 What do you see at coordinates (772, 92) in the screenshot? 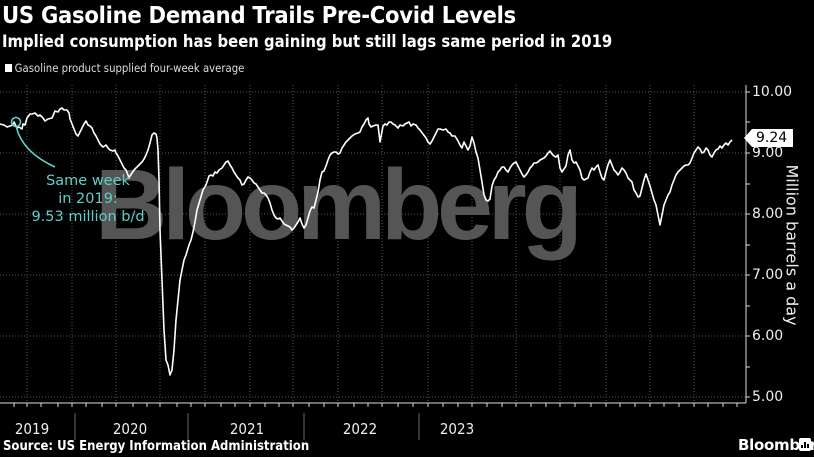
I see `y-tick-label: 10.00` at bounding box center [772, 92].